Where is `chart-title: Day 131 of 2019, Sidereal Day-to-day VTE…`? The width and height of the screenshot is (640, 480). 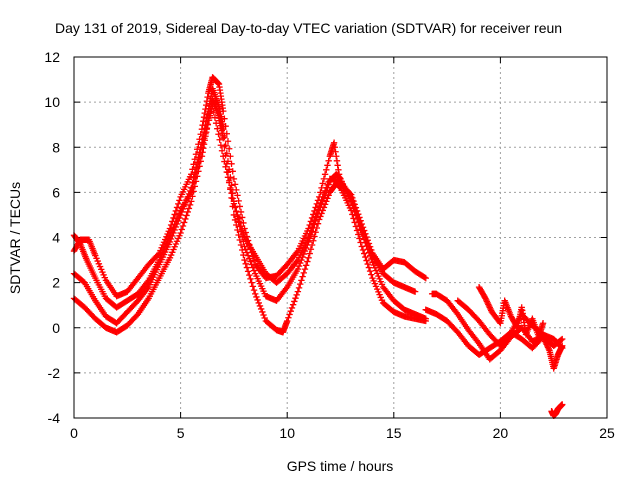 chart-title: Day 131 of 2019, Sidereal Day-to-day VTE… is located at coordinates (308, 28).